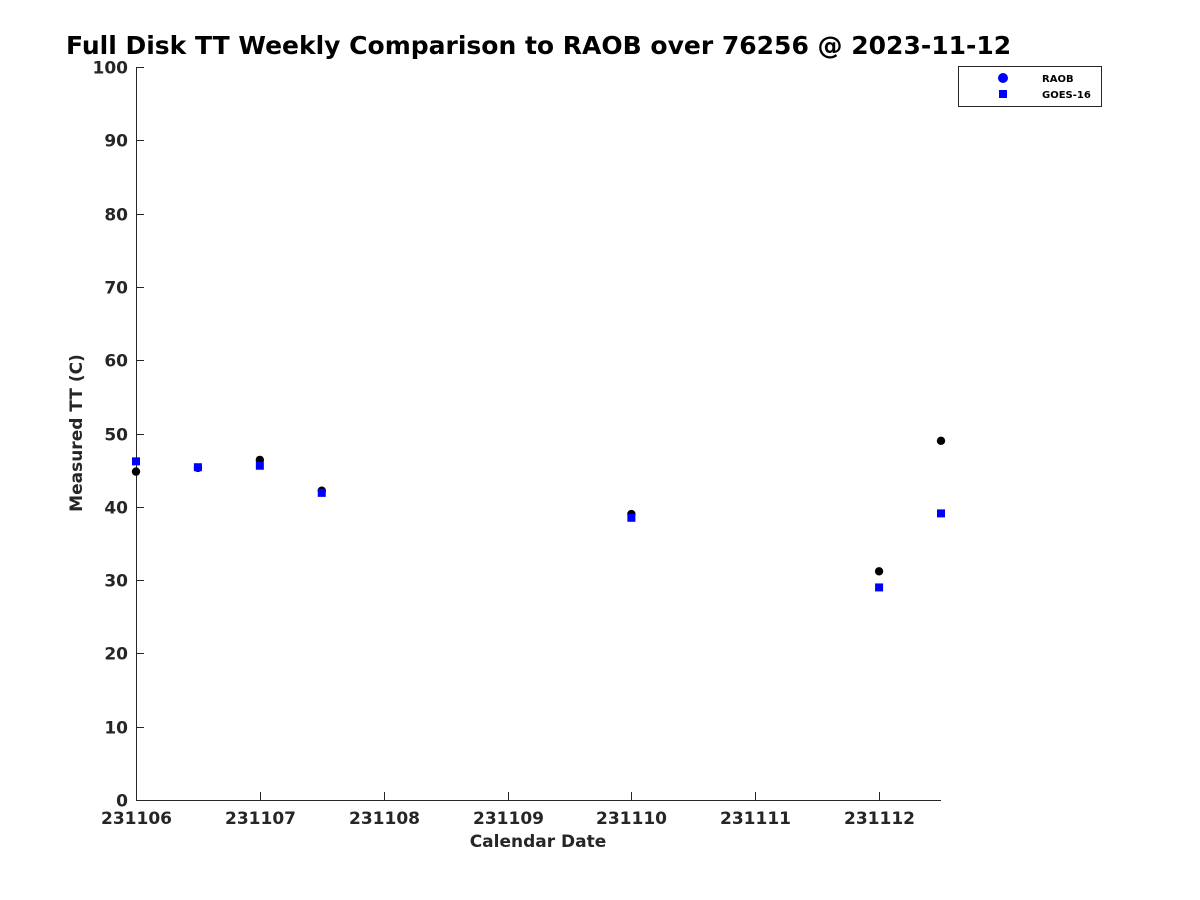 This screenshot has width=1200, height=900. I want to click on x-tick-label: 231106, so click(136, 819).